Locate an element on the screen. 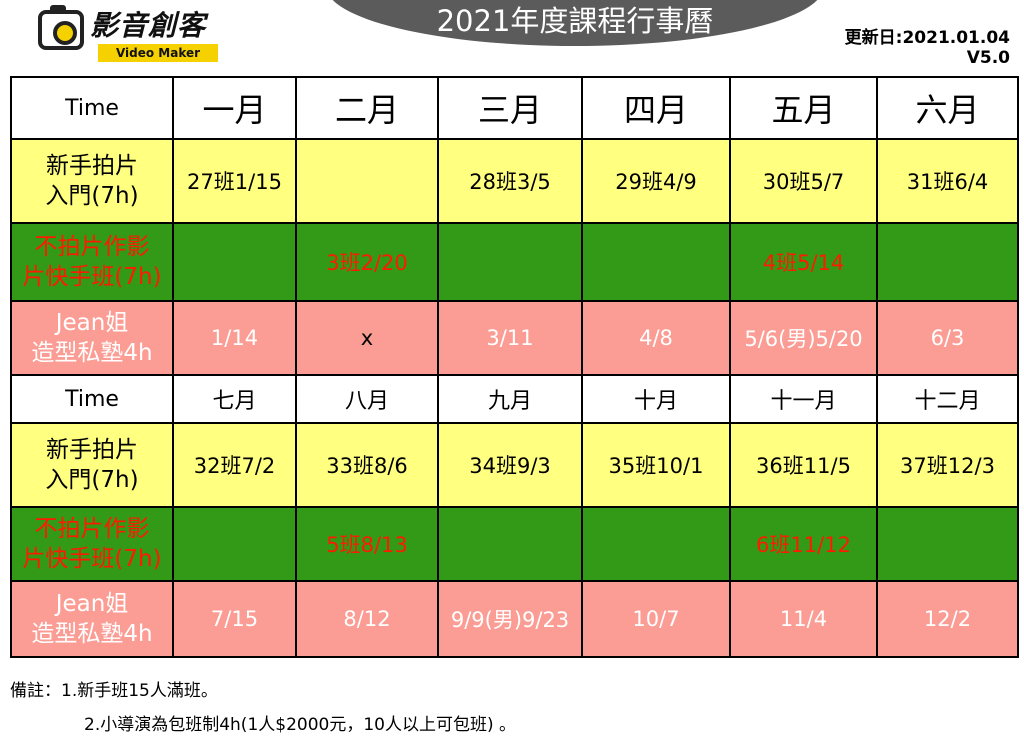 This screenshot has height=742, width=1024. table-cell: 31班6/4 is located at coordinates (947, 181).